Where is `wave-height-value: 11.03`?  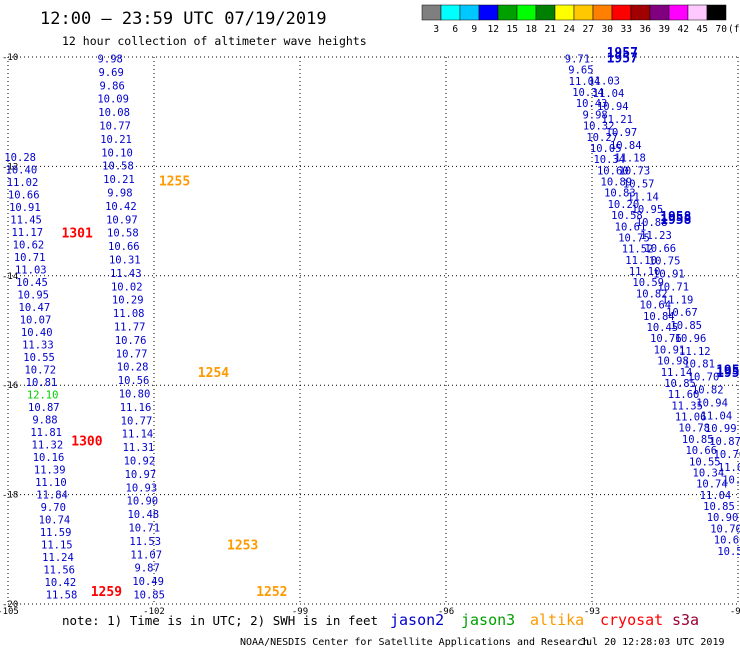
wave-height-value: 11.03 is located at coordinates (31, 270).